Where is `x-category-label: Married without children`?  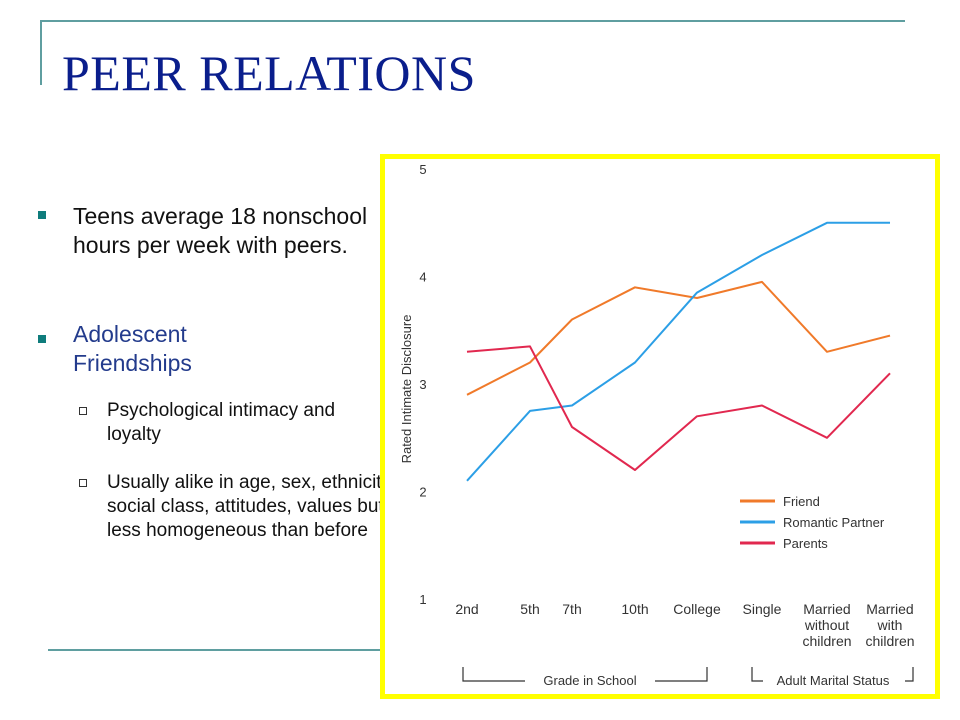 x-category-label: Married without children is located at coordinates (826, 625).